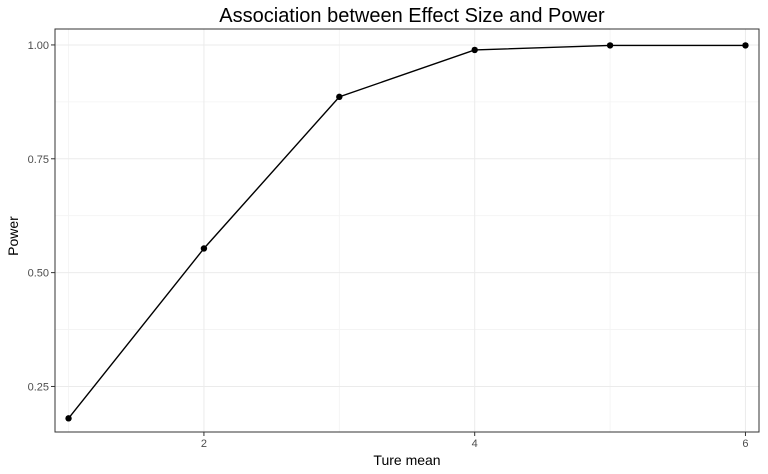 The height and width of the screenshot is (474, 768). Describe the element at coordinates (38, 160) in the screenshot. I see `y-tick-label: 0.75` at that location.